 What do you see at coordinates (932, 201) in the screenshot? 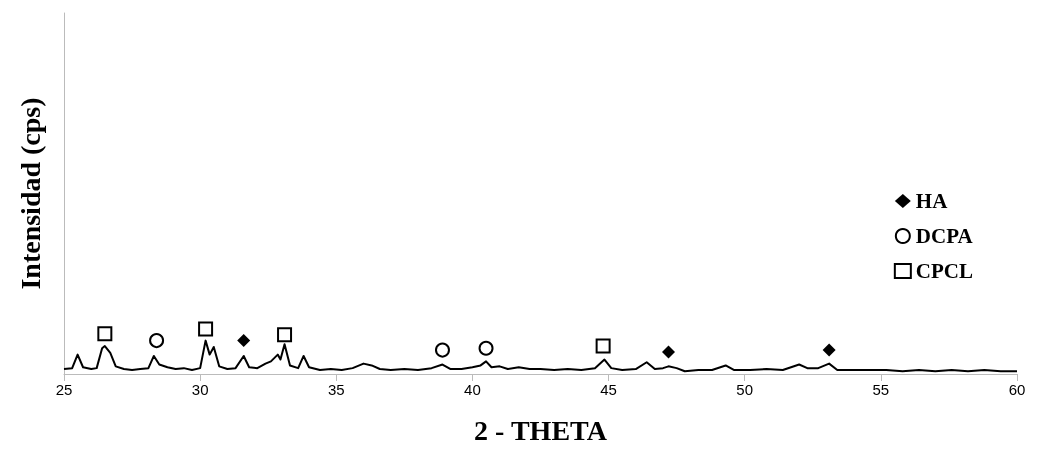
I see `legend-label: HA` at bounding box center [932, 201].